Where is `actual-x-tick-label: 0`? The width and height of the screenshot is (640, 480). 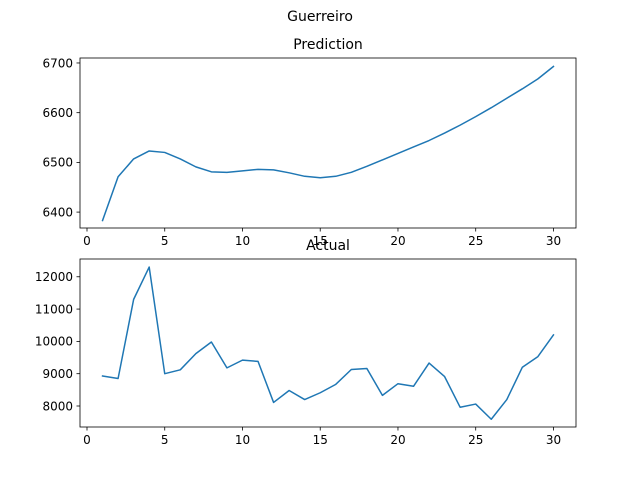
actual-x-tick-label: 0 is located at coordinates (87, 440).